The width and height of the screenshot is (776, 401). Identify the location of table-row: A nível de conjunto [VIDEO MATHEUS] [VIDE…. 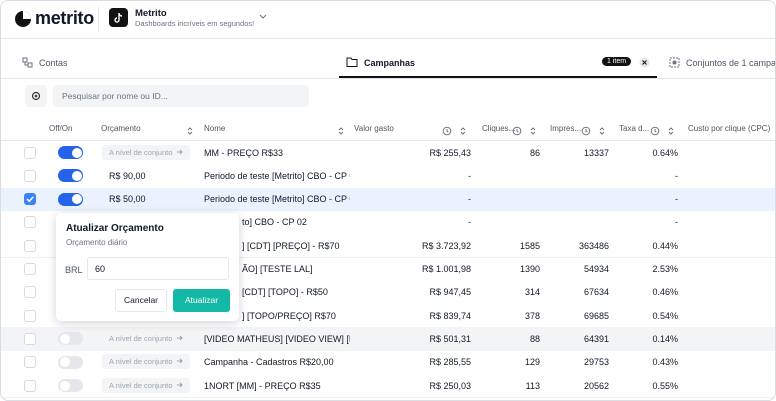
(388, 339).